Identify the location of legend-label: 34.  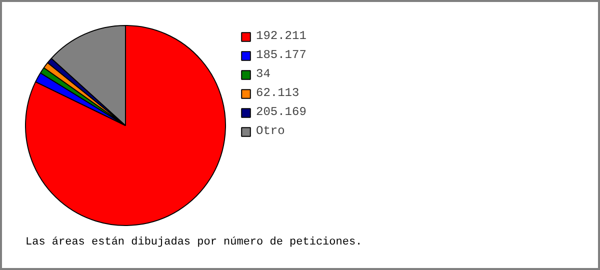
(264, 74).